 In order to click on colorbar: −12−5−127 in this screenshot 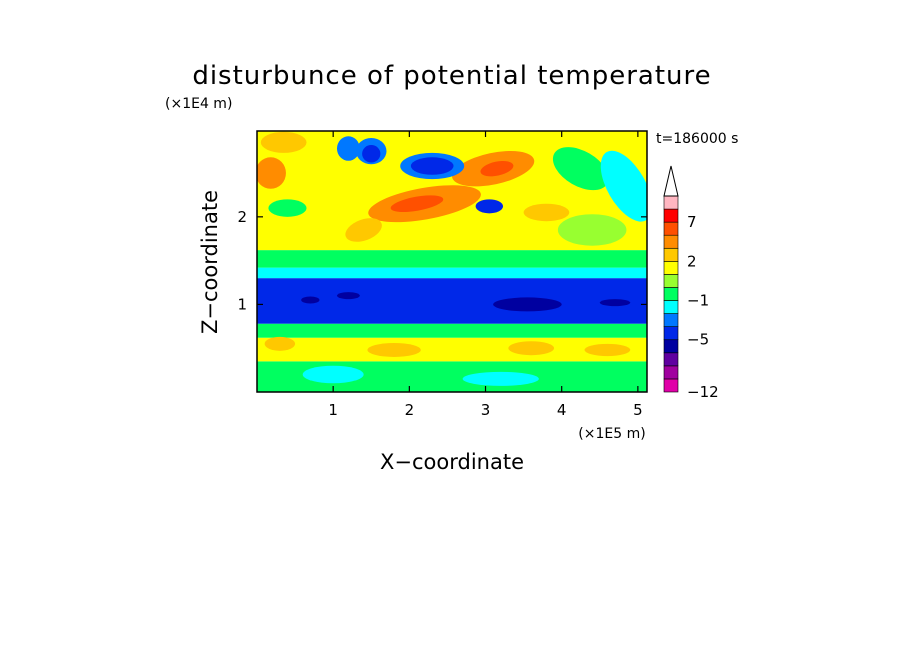, I will do `click(691, 283)`.